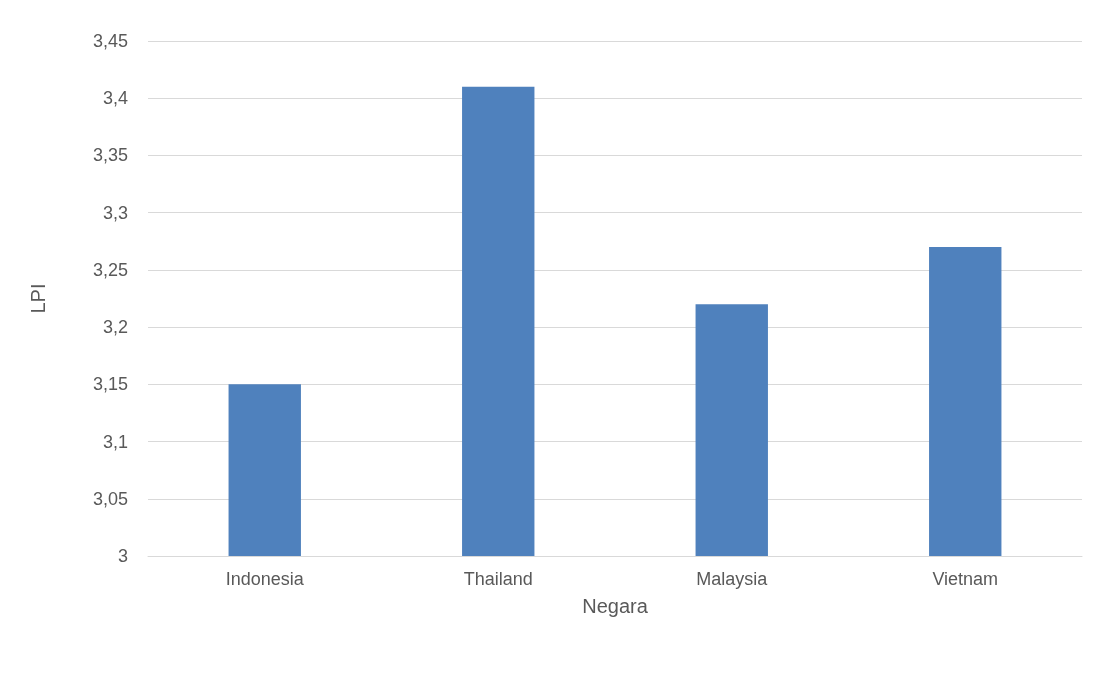  I want to click on y-tick-label: 3,4, so click(115, 98).